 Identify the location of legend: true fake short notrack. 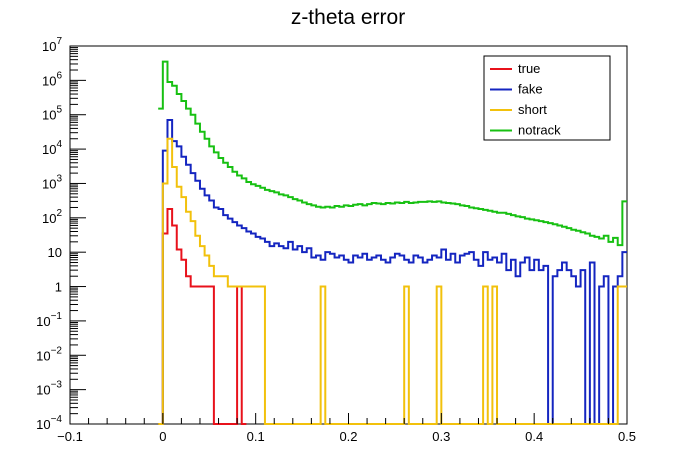
(547, 98).